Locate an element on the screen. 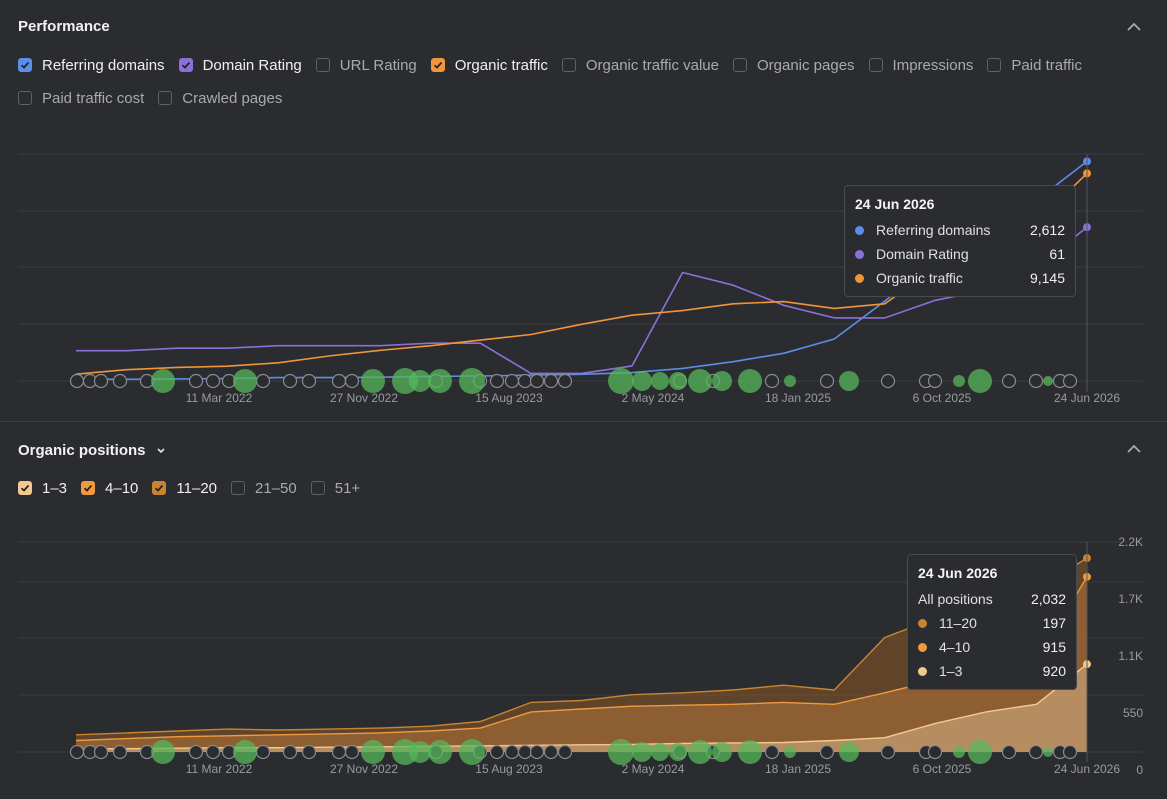 The image size is (1167, 799). checkbox-1-3: 1–3 is located at coordinates (42, 488).